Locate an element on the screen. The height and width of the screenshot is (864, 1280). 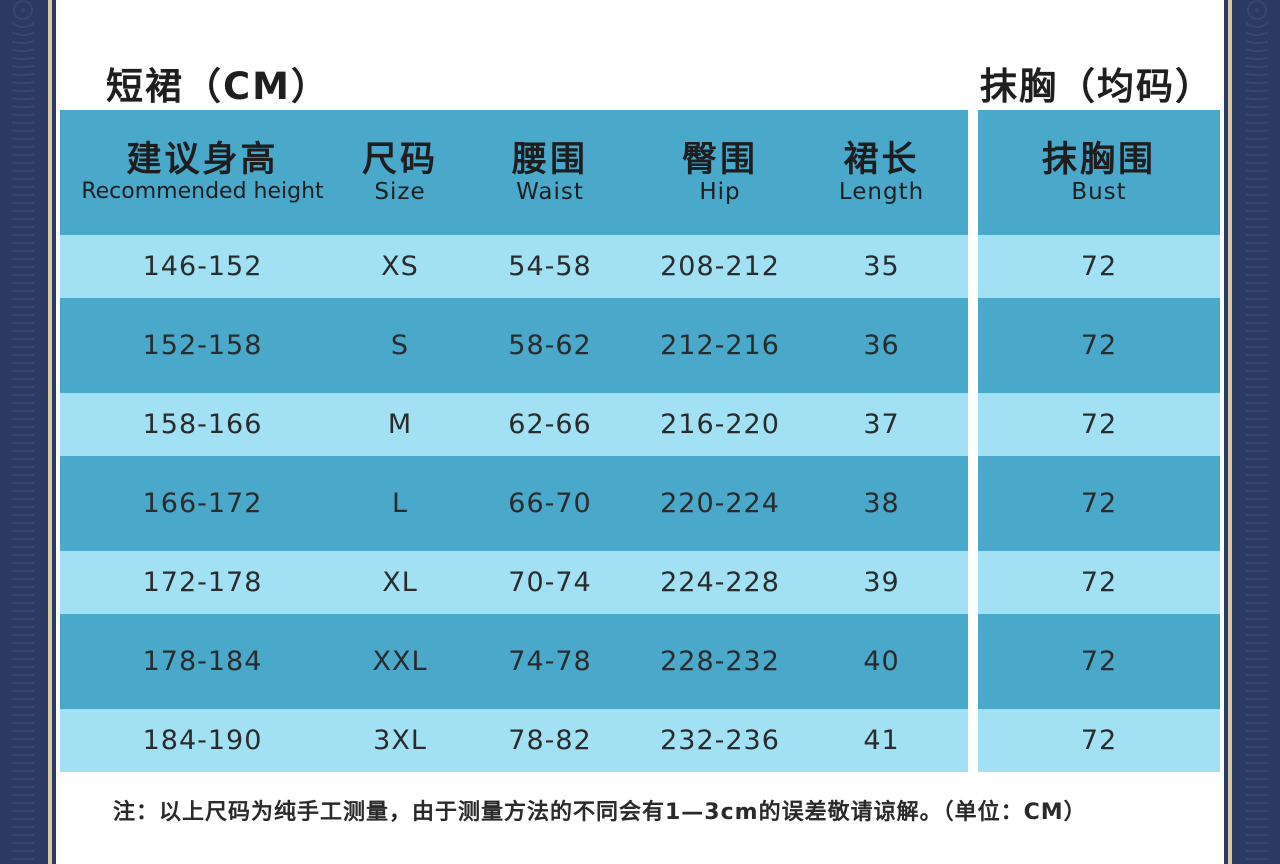
cell-waist: 70-74 is located at coordinates (550, 582).